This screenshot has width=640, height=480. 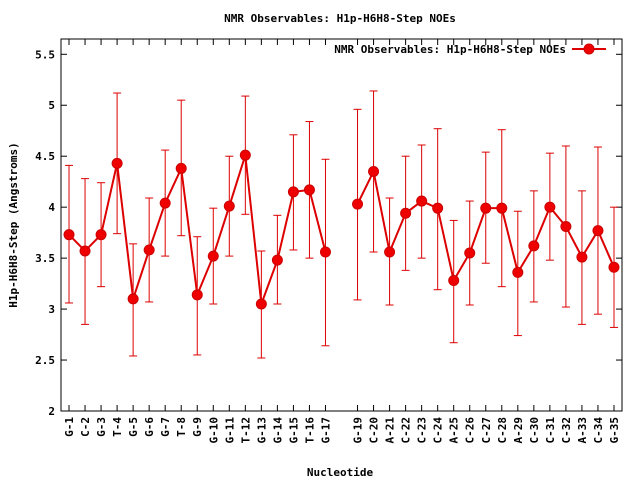 I want to click on y-axis-label: H1p-H6H8-Step (Angstroms), so click(x=13, y=225).